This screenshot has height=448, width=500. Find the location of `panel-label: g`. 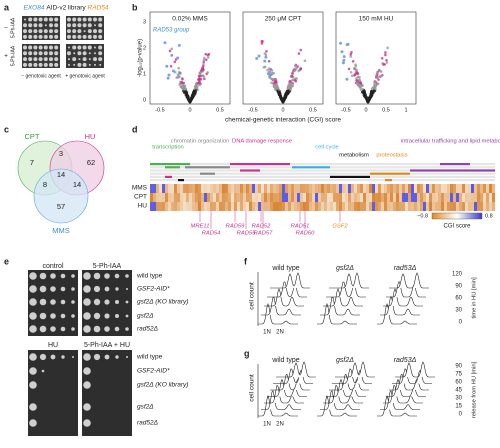

panel-label: g is located at coordinates (247, 353).